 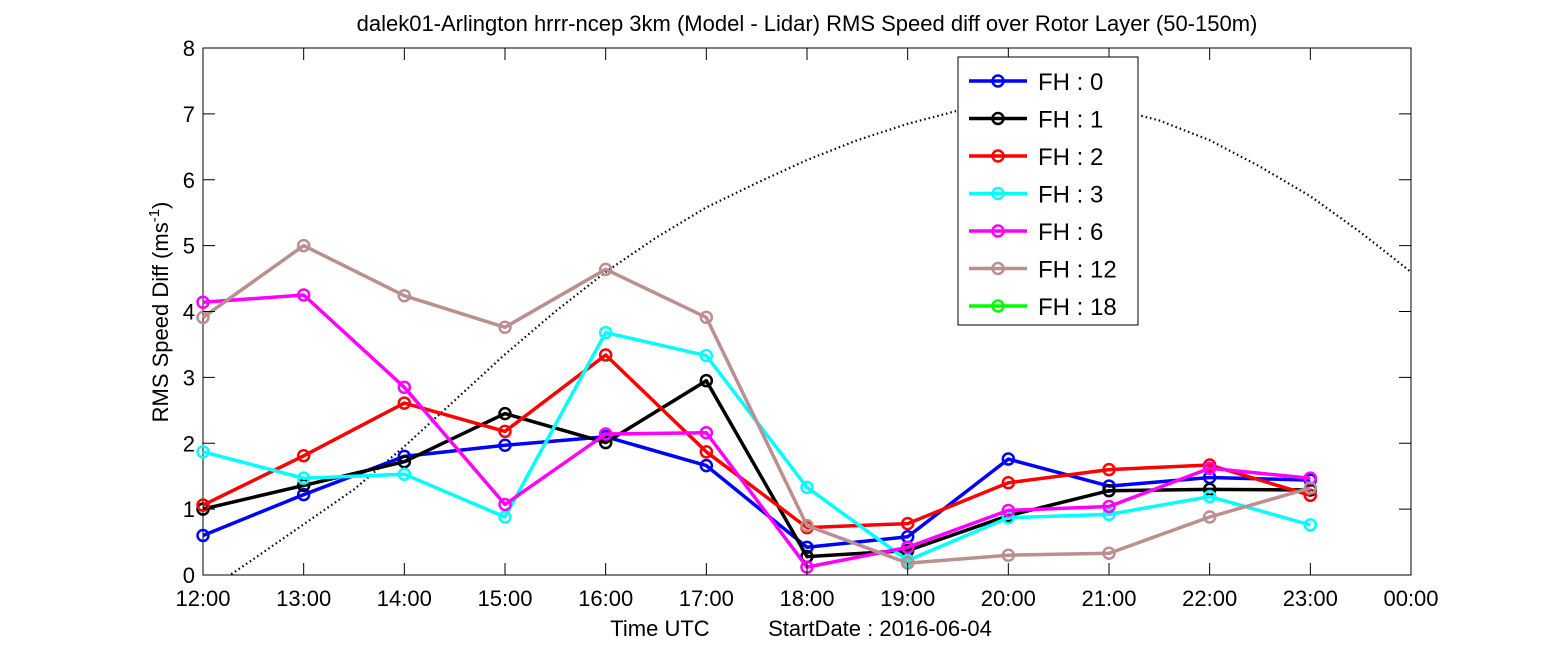 I want to click on legend-label-fh-18: FH : 18, so click(x=1077, y=307).